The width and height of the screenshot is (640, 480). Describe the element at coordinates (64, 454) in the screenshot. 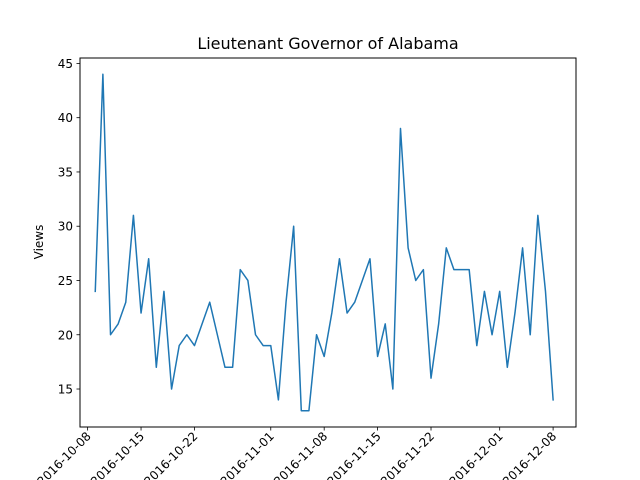

I see `x-tick-label: 2016-10-08` at that location.